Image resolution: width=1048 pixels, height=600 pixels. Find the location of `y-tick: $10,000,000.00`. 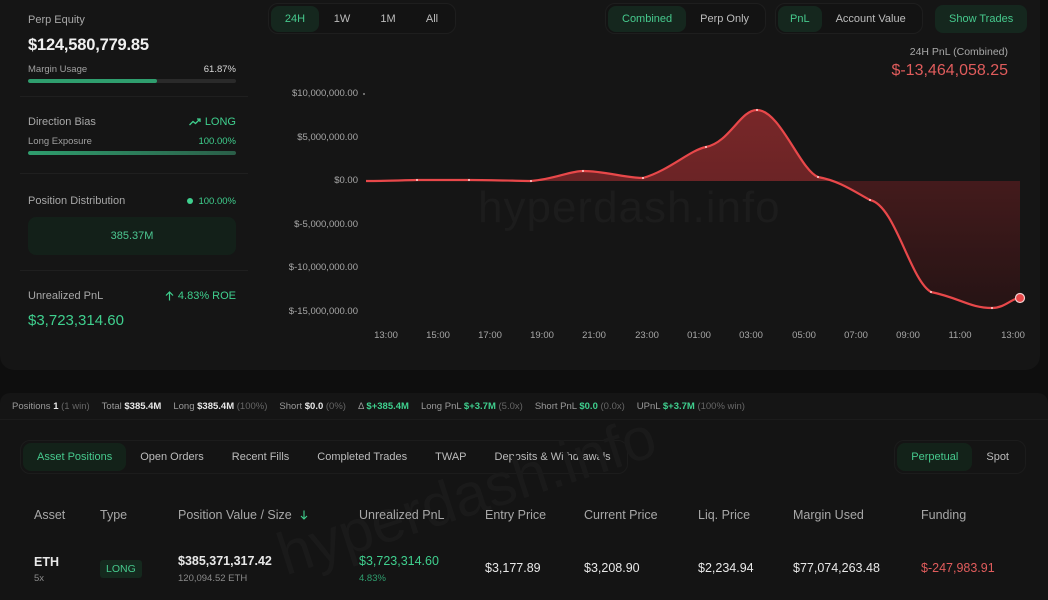

y-tick: $10,000,000.00 is located at coordinates (324, 93).